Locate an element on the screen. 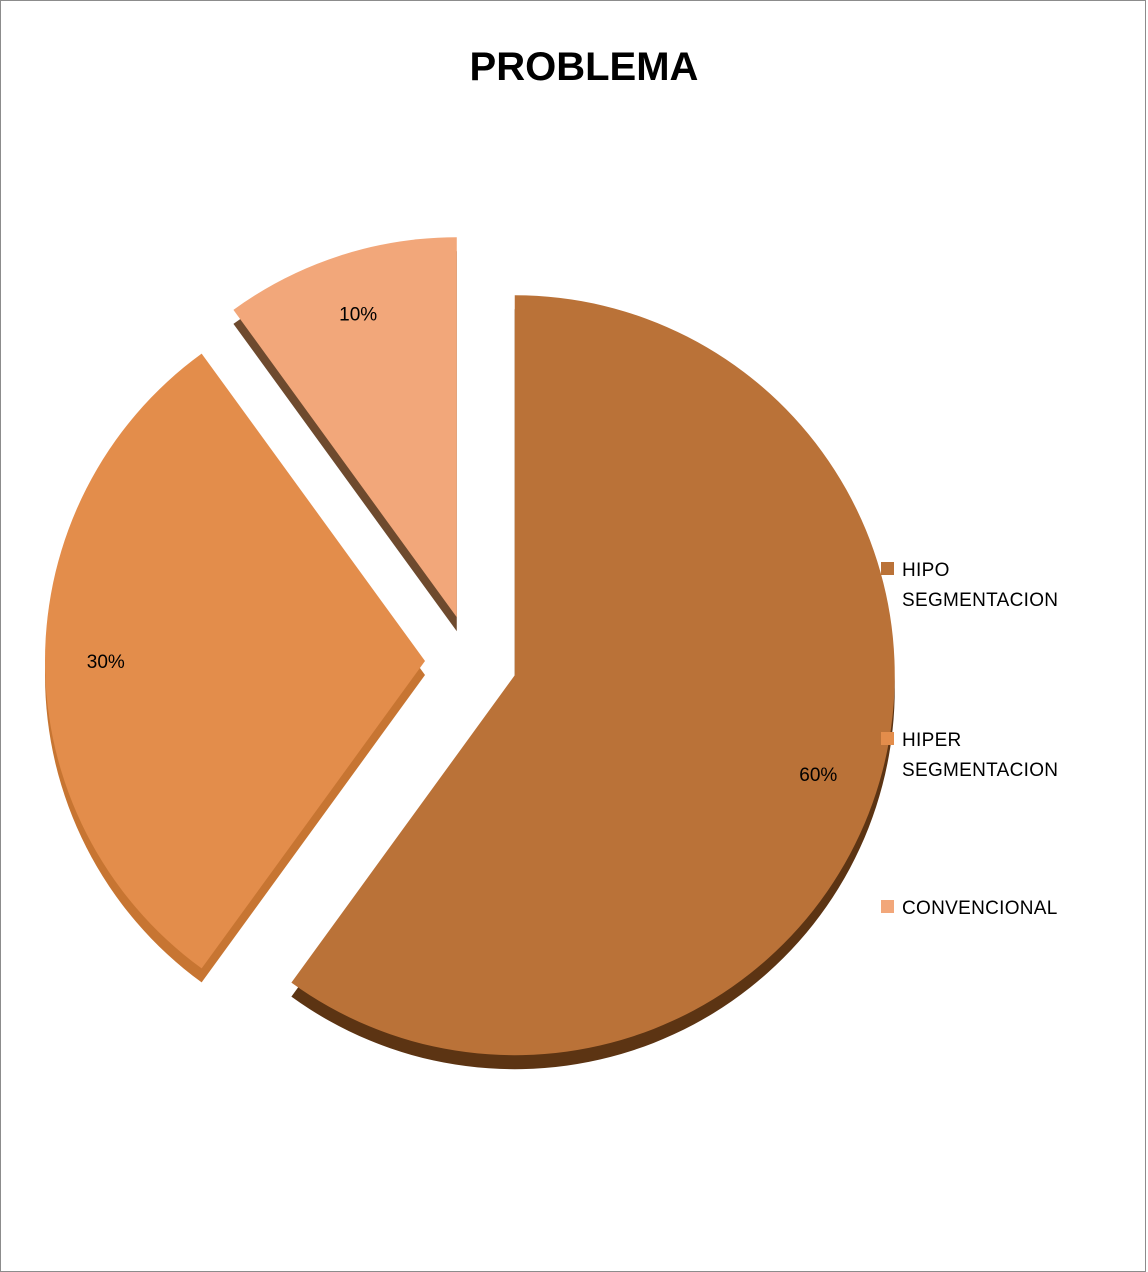  chart-title: PROBLEMA is located at coordinates (584, 67).